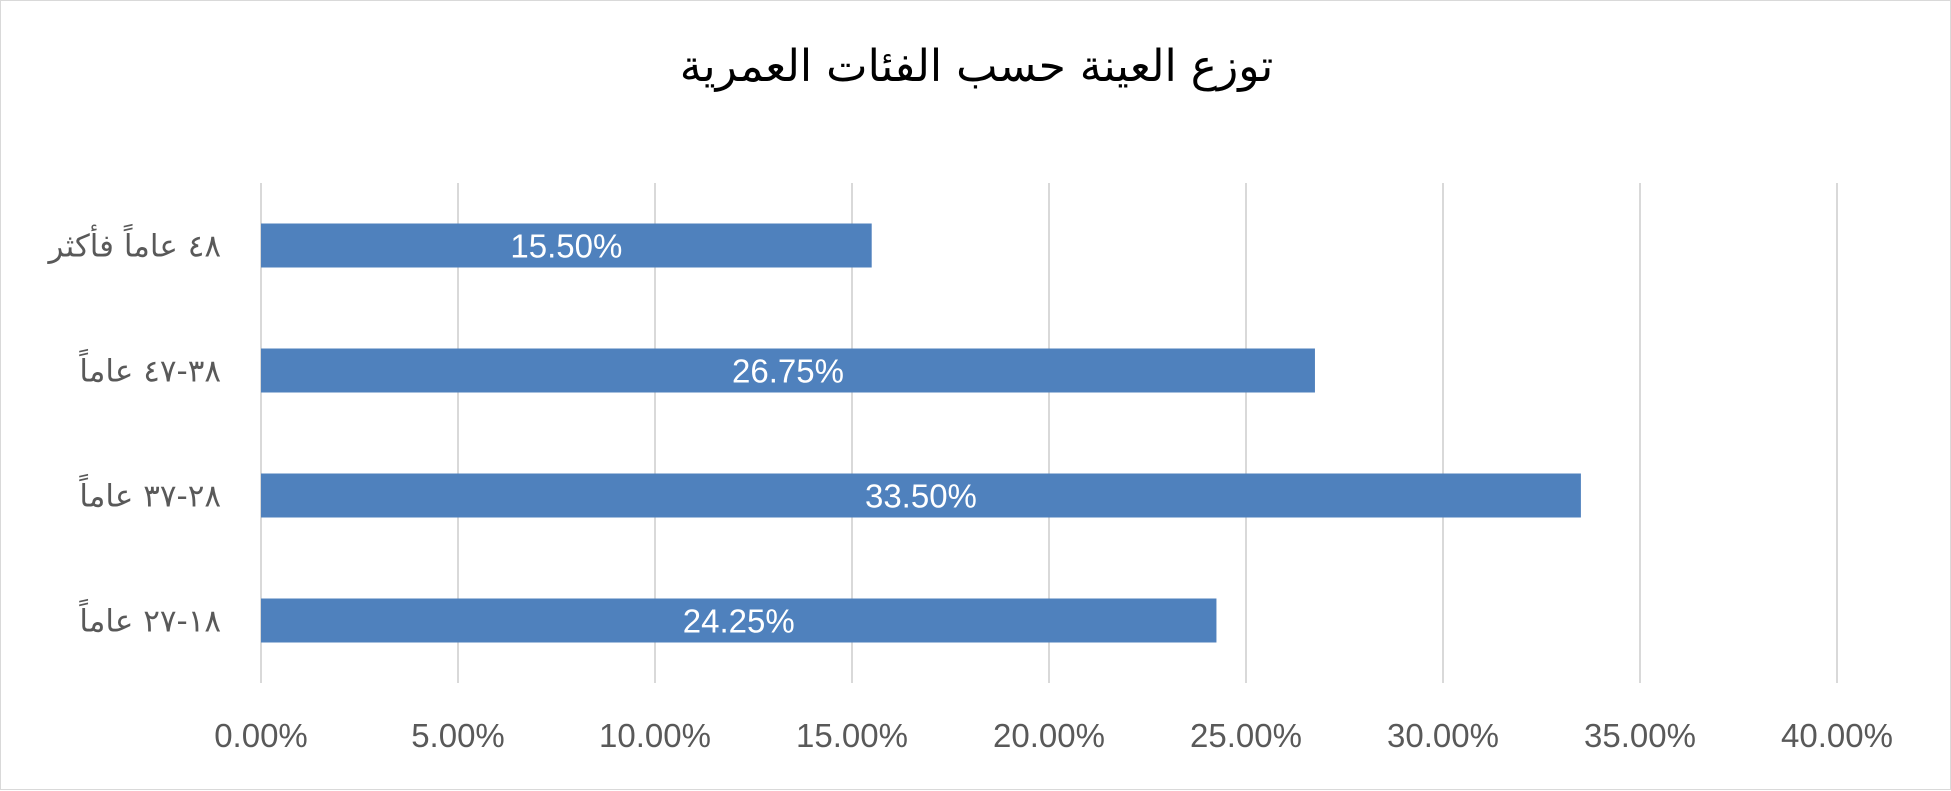  I want to click on category-label: ٢٨-٣٧ عاماً, so click(150, 494).